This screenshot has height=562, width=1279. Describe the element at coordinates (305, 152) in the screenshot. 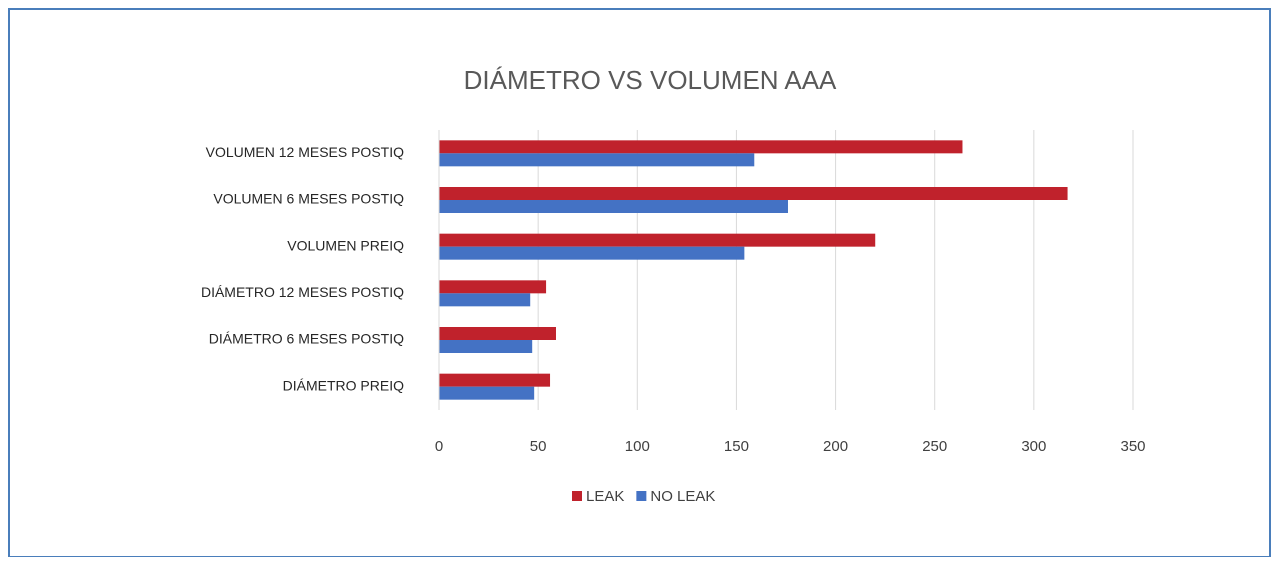

I see `y-tick-label: VOLUMEN 12 MESES POSTIQ` at that location.